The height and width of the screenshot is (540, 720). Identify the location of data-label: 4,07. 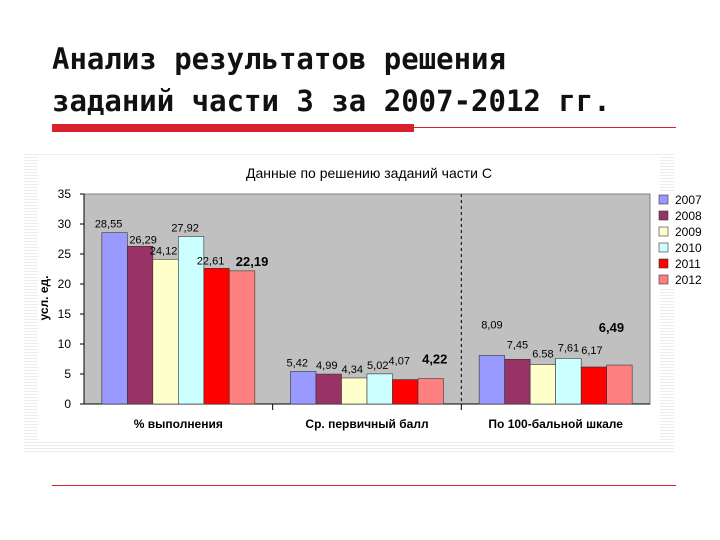
(399, 362).